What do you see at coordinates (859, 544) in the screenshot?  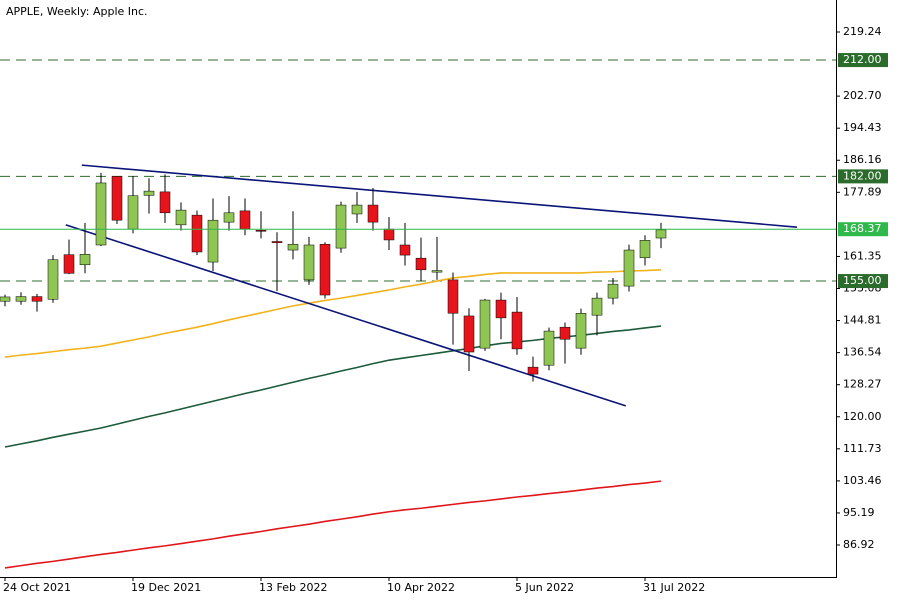 I see `y-tick-label: 86.92` at bounding box center [859, 544].